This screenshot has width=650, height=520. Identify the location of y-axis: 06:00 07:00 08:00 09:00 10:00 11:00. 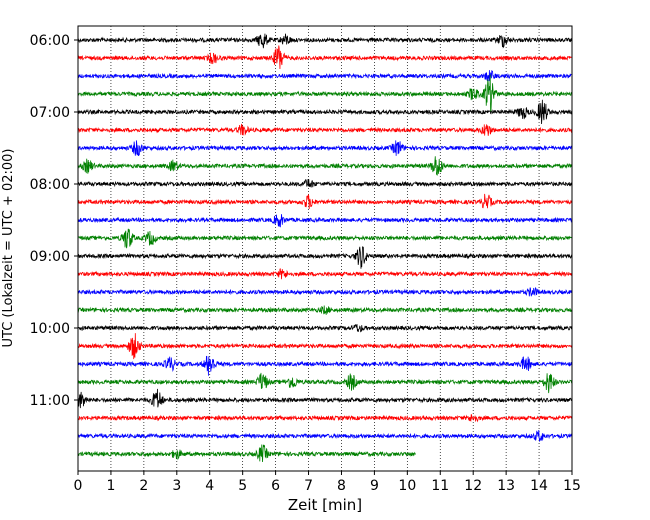
(54, 221).